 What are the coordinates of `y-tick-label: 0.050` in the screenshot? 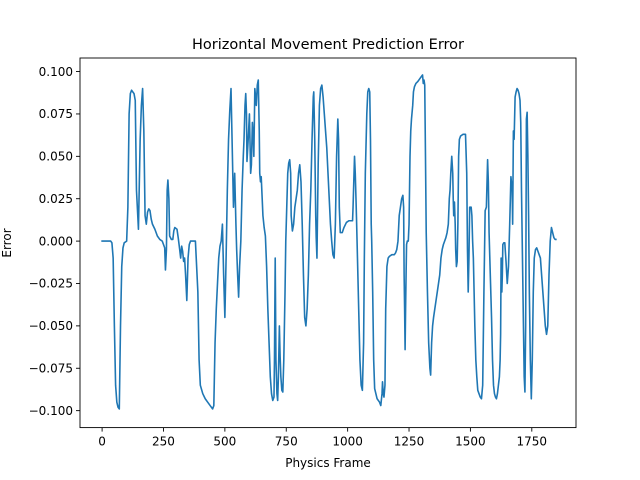 It's located at (56, 157).